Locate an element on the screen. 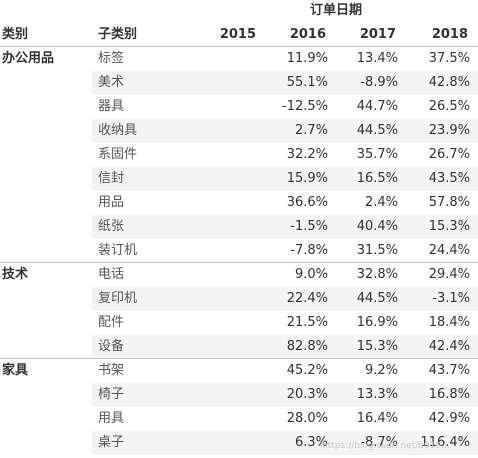 The width and height of the screenshot is (478, 458). value-2017: 16.9% is located at coordinates (377, 322).